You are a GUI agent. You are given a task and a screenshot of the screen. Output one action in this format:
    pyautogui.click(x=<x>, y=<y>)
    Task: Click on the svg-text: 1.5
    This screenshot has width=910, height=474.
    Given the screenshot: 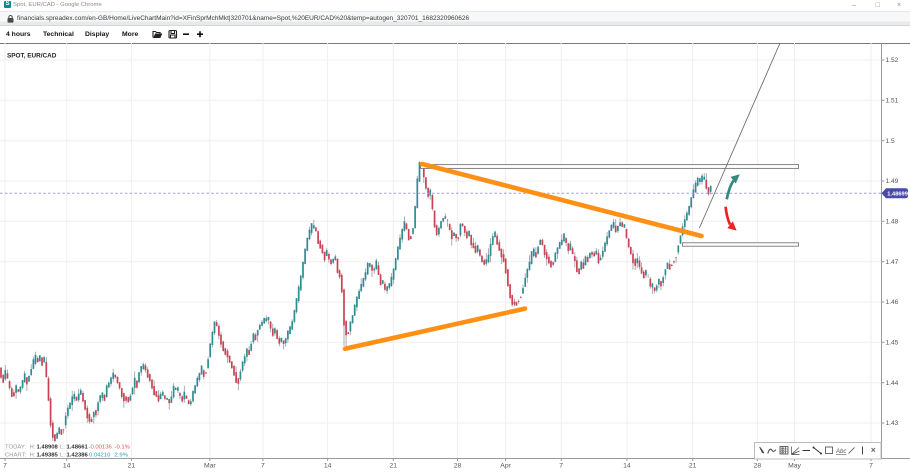 What is the action you would take?
    pyautogui.click(x=890, y=141)
    